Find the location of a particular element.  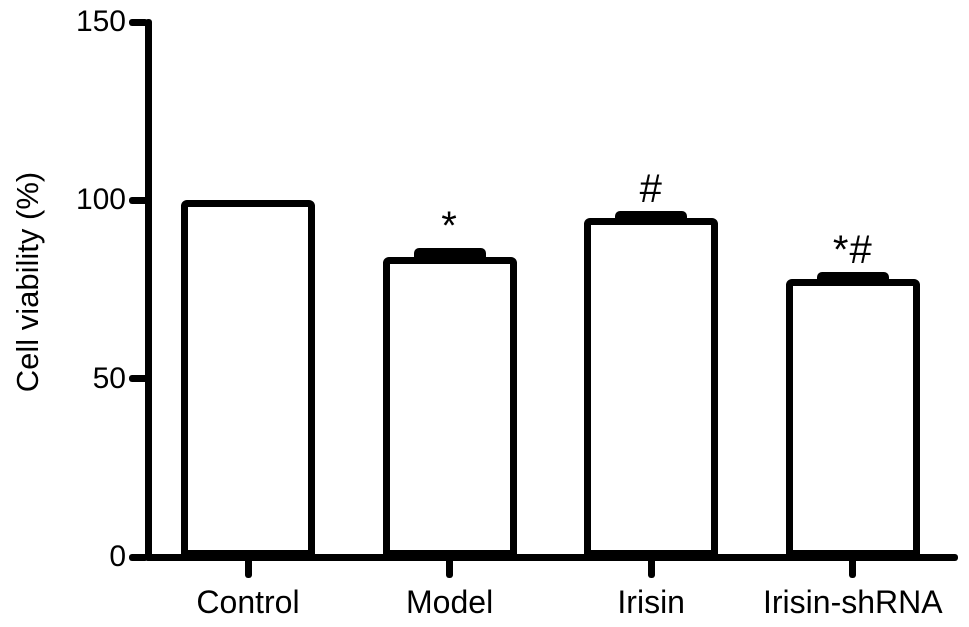

y-tick-label: 100 is located at coordinates (100, 200).